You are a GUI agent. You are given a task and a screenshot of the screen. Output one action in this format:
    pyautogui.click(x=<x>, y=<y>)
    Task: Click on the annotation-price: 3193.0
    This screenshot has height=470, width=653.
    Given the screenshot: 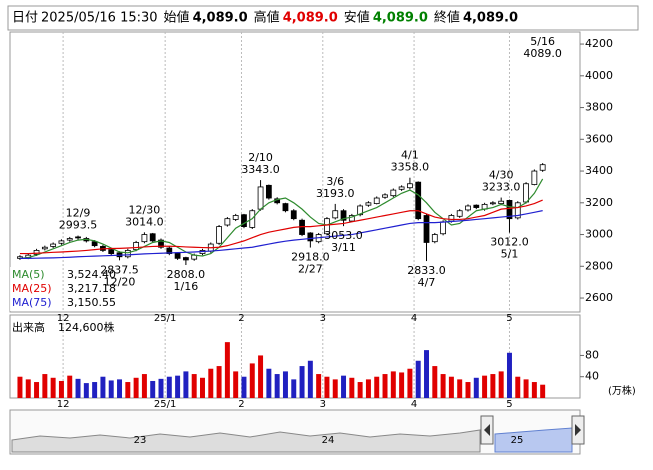 What is the action you would take?
    pyautogui.click(x=335, y=193)
    